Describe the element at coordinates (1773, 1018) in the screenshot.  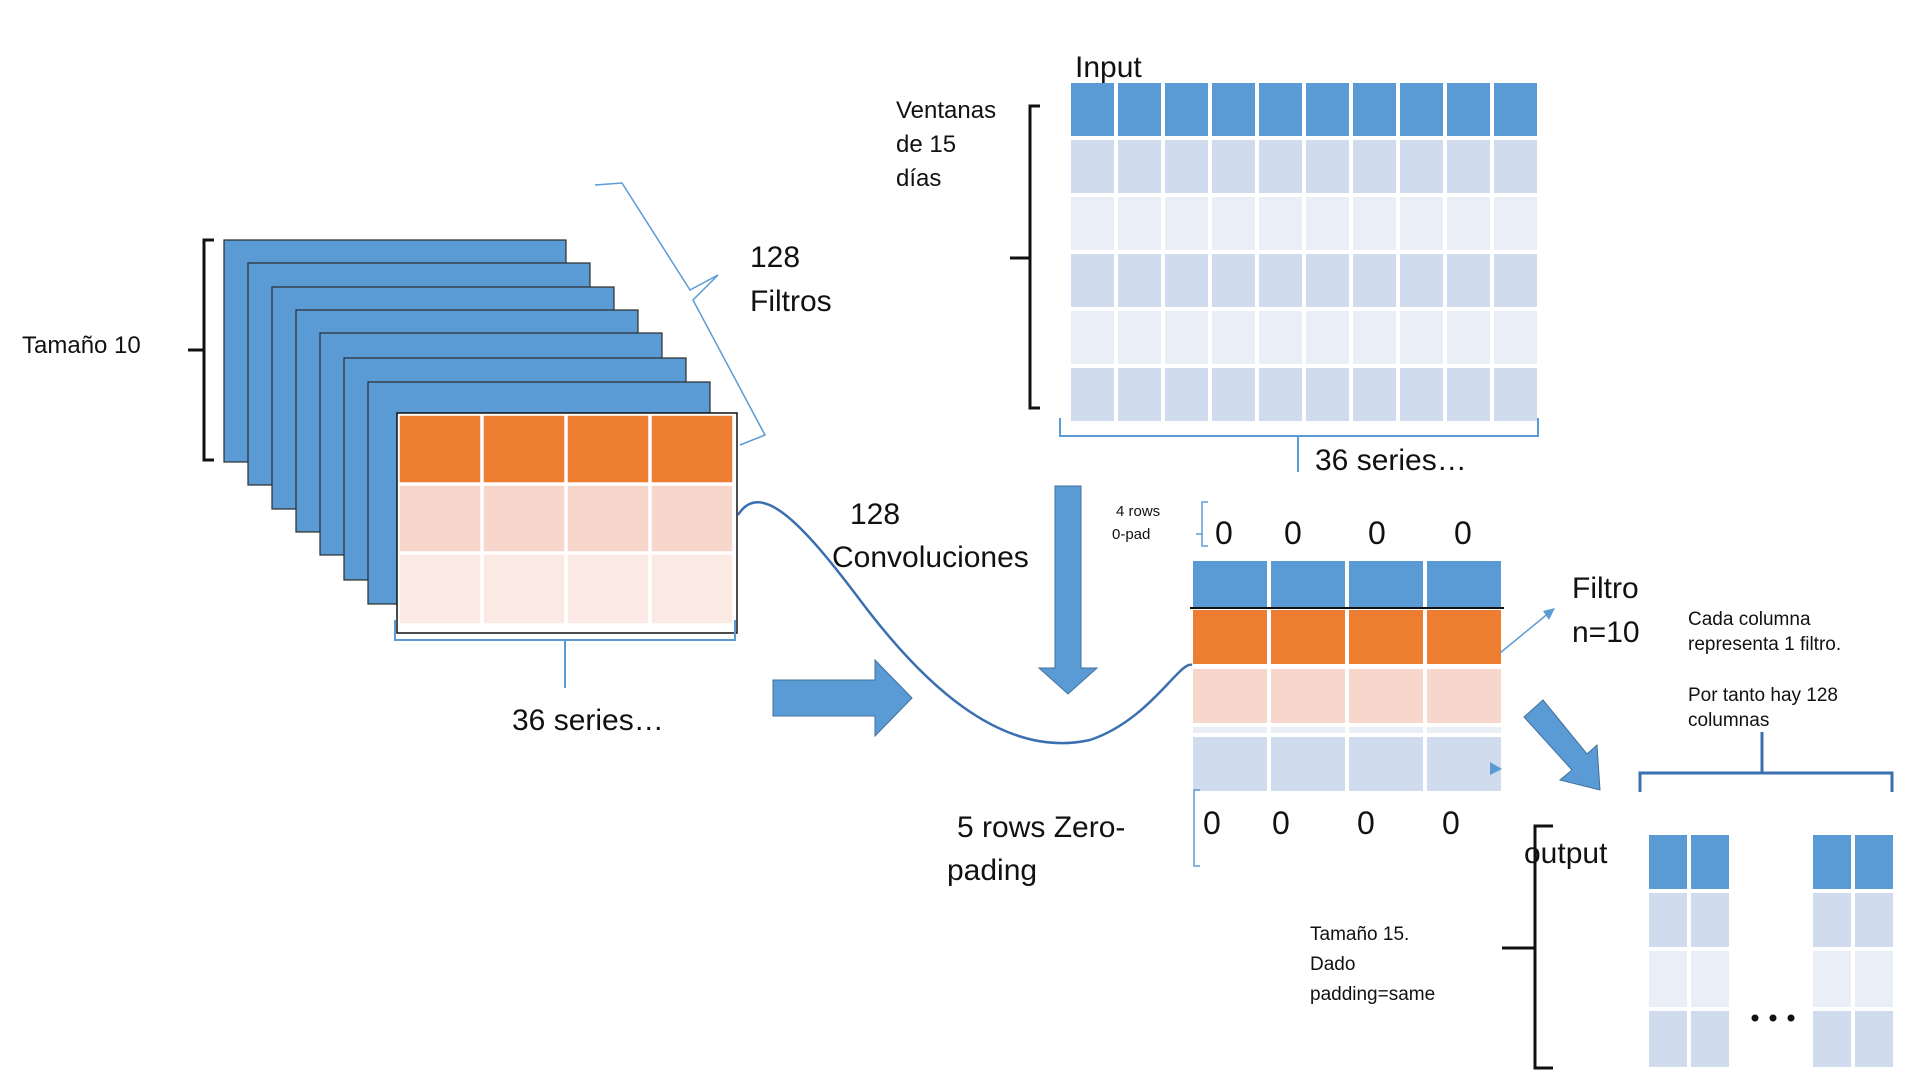
I see `ellipsis-dots` at that location.